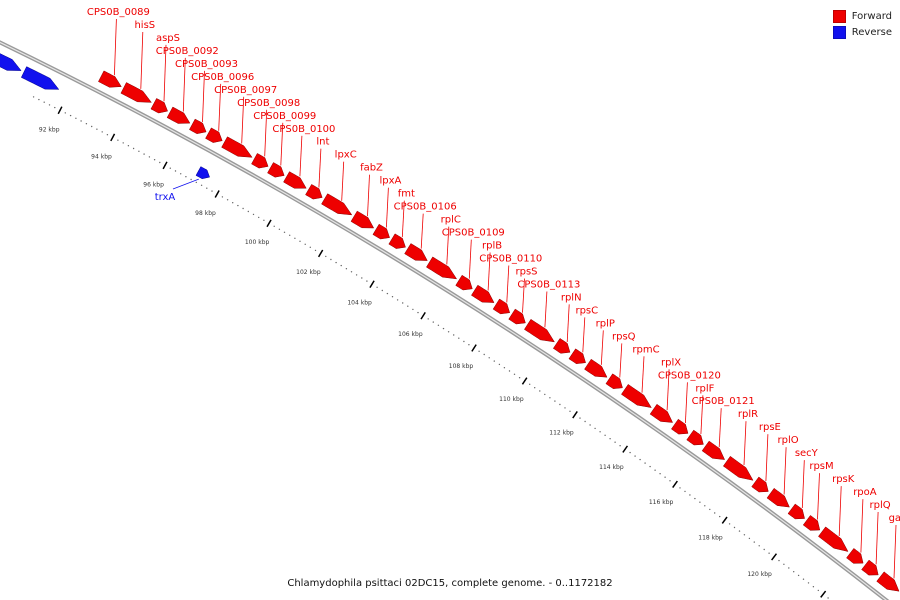 The width and height of the screenshot is (900, 600). I want to click on forward-gene-label: CPS0B_0100, so click(303, 129).